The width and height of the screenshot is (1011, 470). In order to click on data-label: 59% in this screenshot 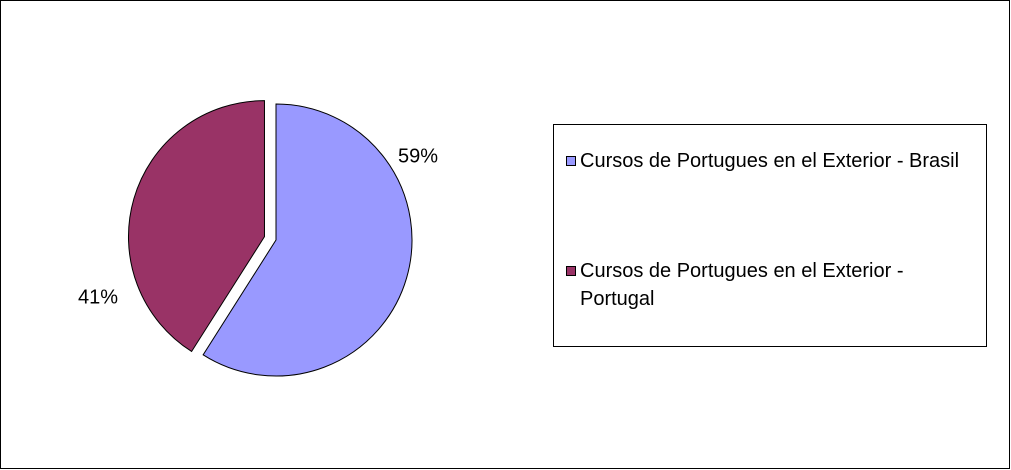, I will do `click(418, 156)`.